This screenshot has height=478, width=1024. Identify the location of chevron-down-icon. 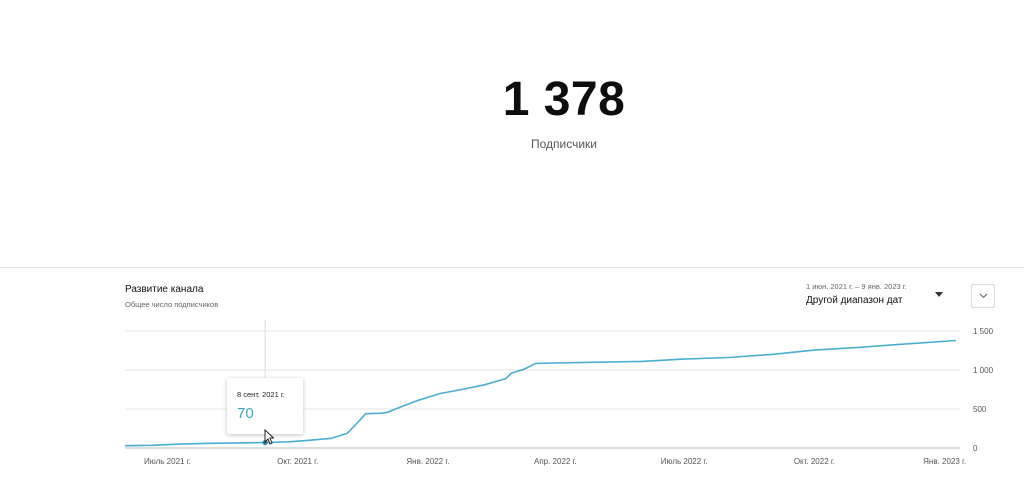
(983, 296).